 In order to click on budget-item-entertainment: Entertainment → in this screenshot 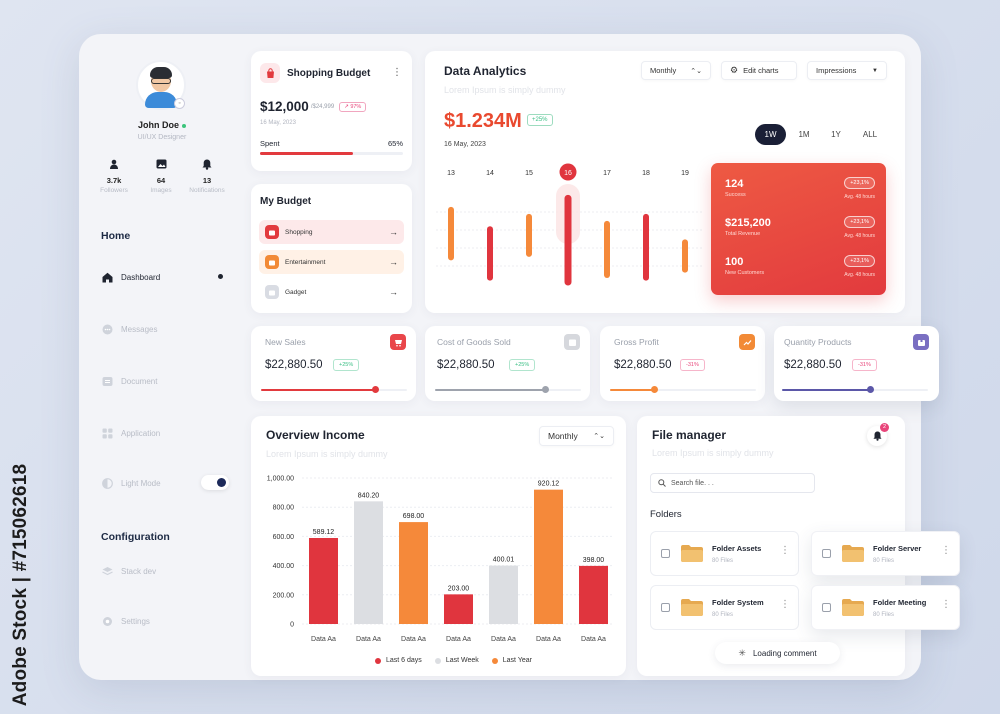, I will do `click(331, 262)`.